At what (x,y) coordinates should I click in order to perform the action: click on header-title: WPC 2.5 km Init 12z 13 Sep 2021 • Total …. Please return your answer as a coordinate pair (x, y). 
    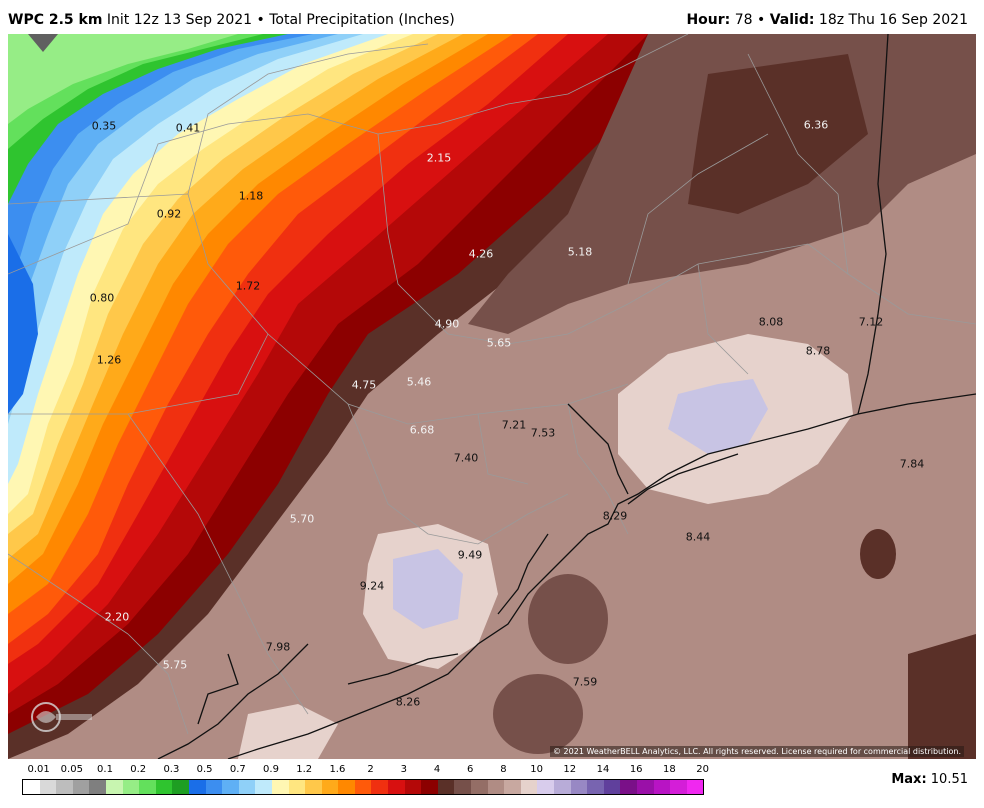
    Looking at the image, I should click on (231, 20).